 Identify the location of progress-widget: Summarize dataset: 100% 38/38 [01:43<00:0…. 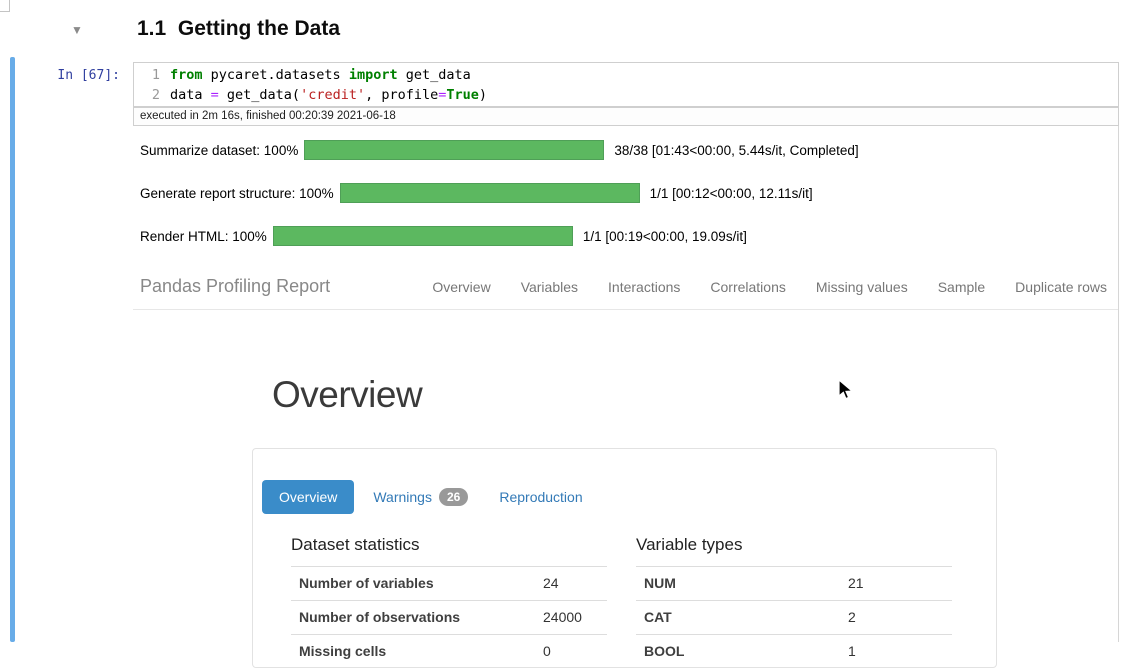
(630, 150).